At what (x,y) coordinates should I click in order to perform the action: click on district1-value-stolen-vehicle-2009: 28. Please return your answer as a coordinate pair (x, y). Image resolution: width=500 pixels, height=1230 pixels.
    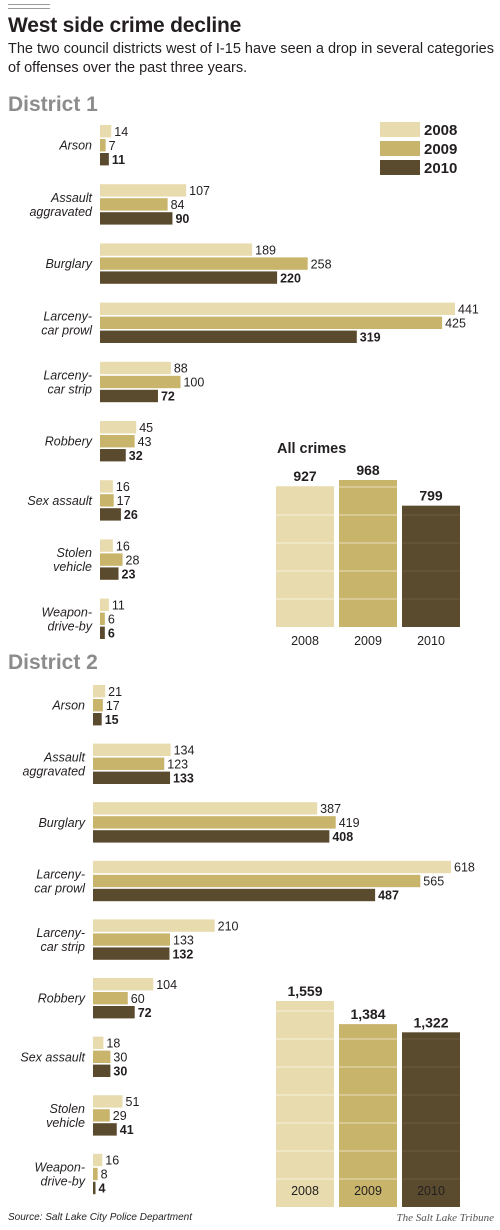
    Looking at the image, I should click on (133, 560).